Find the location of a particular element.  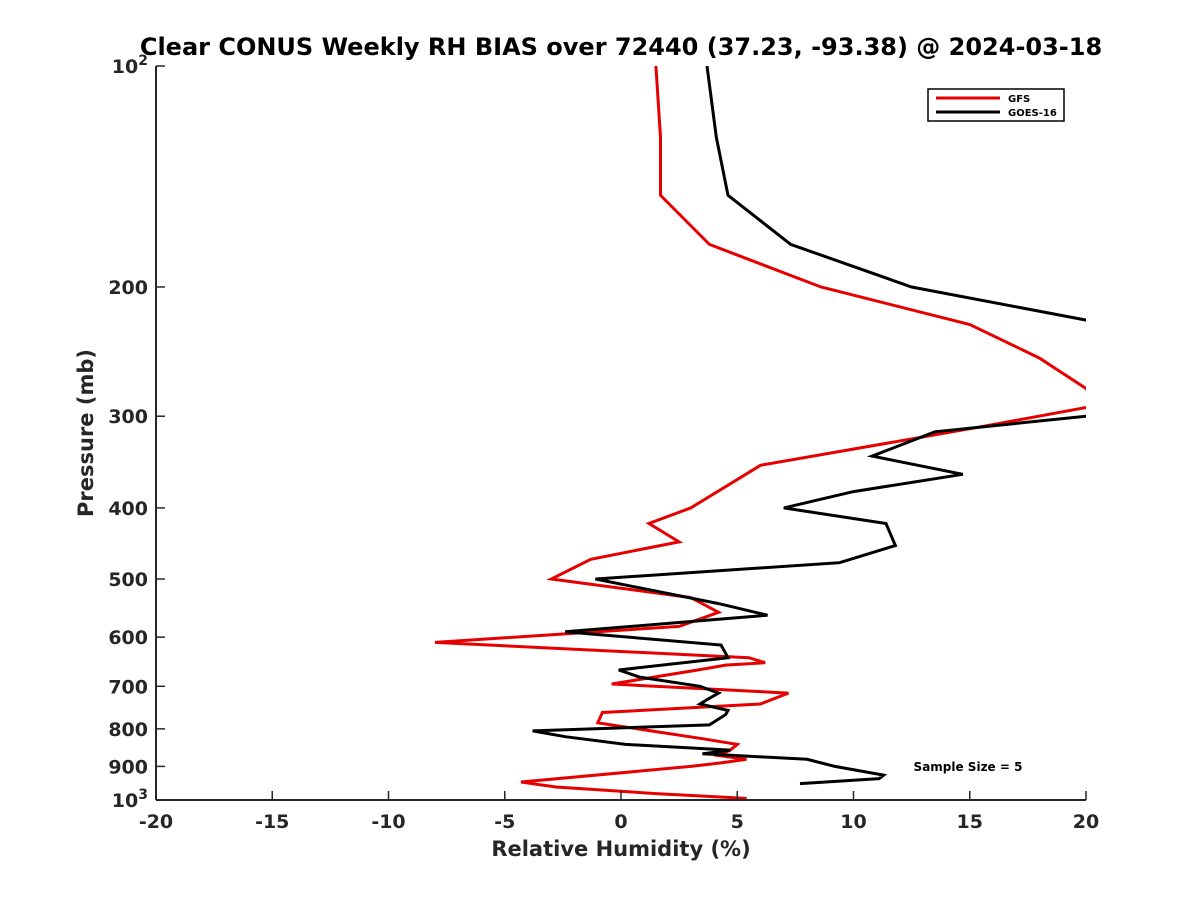

x-tick-label: -10 is located at coordinates (388, 822).